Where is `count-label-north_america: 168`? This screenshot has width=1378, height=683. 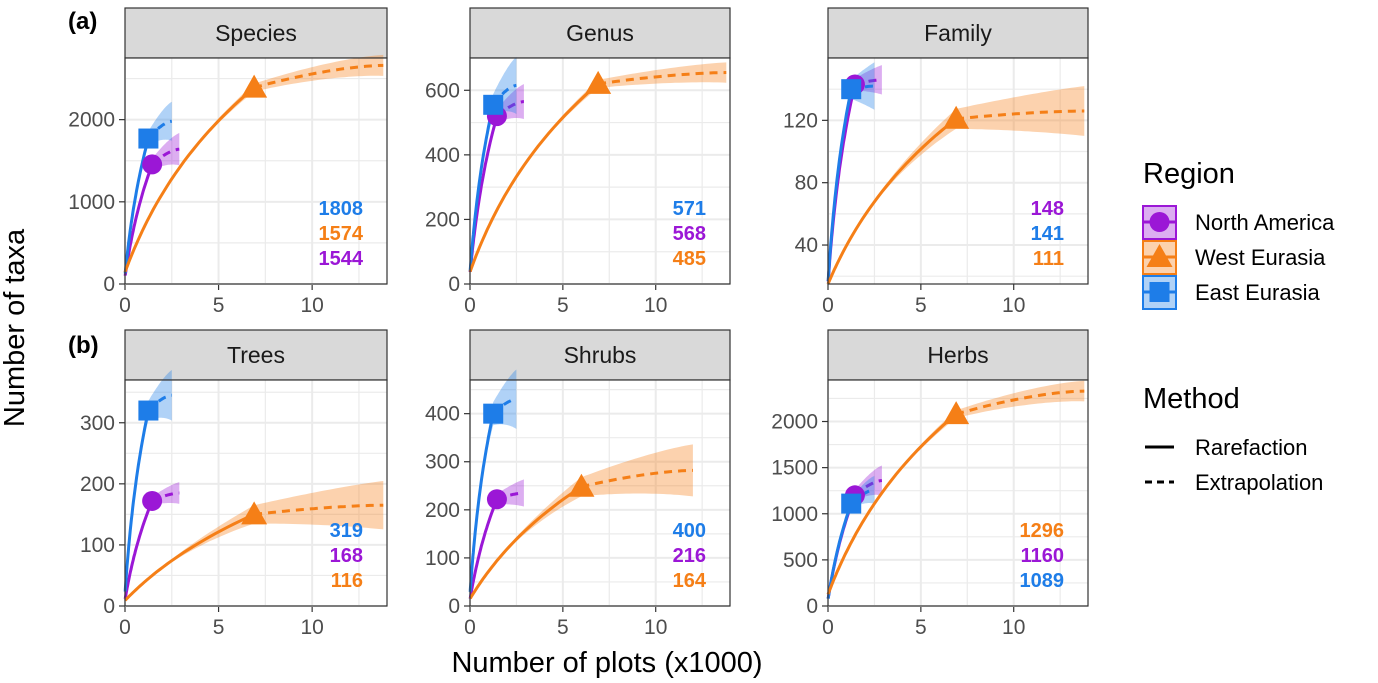 count-label-north_america: 168 is located at coordinates (346, 556).